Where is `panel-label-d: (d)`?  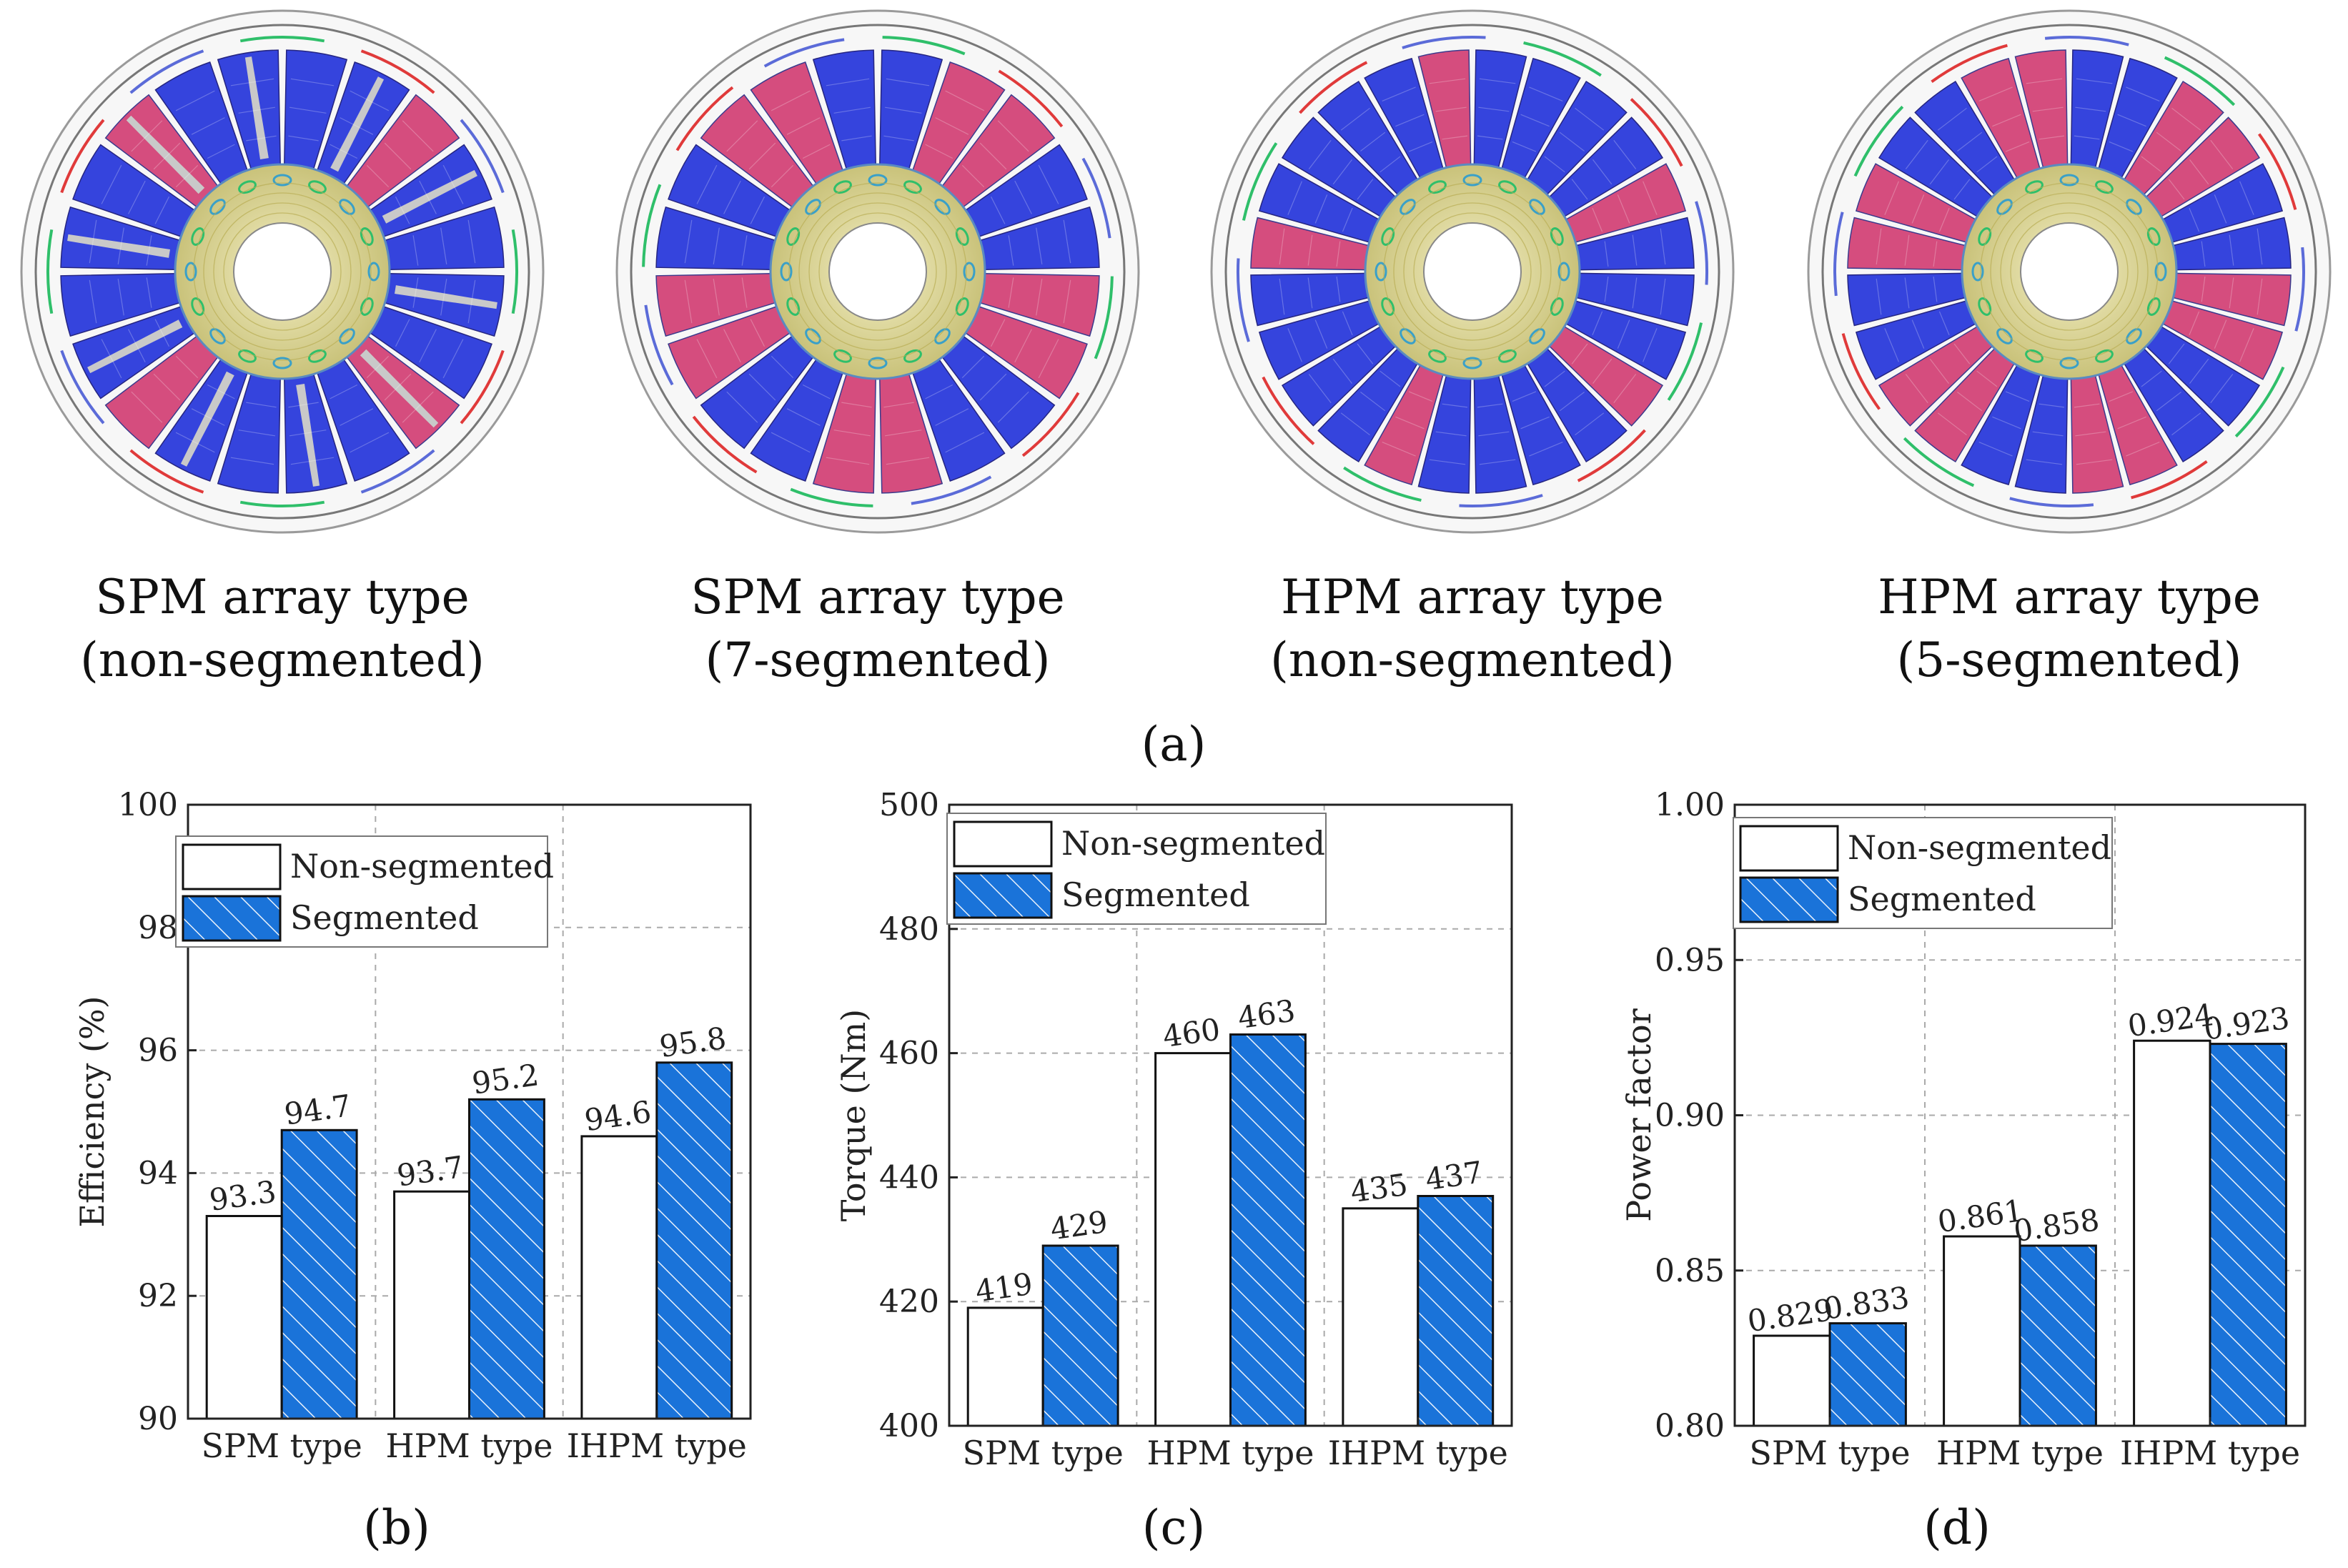
panel-label-d: (d) is located at coordinates (1957, 1527).